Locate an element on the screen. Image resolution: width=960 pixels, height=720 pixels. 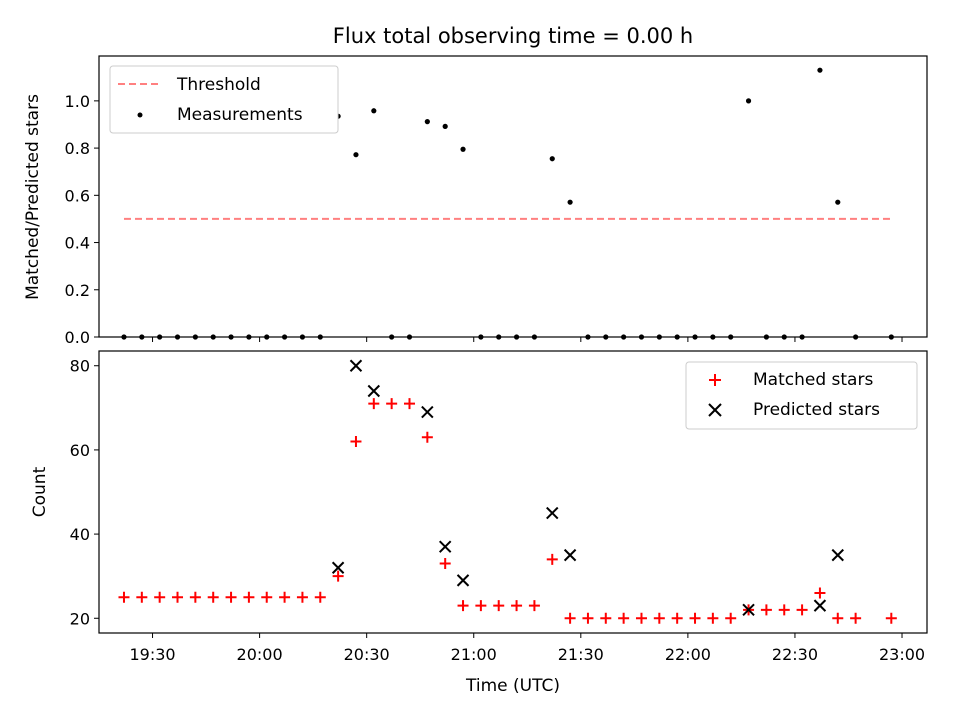
legend-matched-swatch is located at coordinates (715, 380).